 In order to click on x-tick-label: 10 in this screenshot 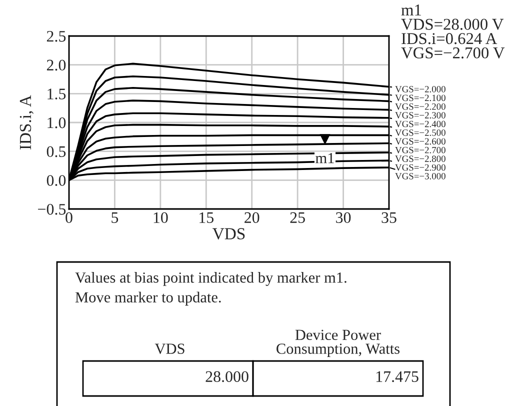, I will do `click(161, 218)`.